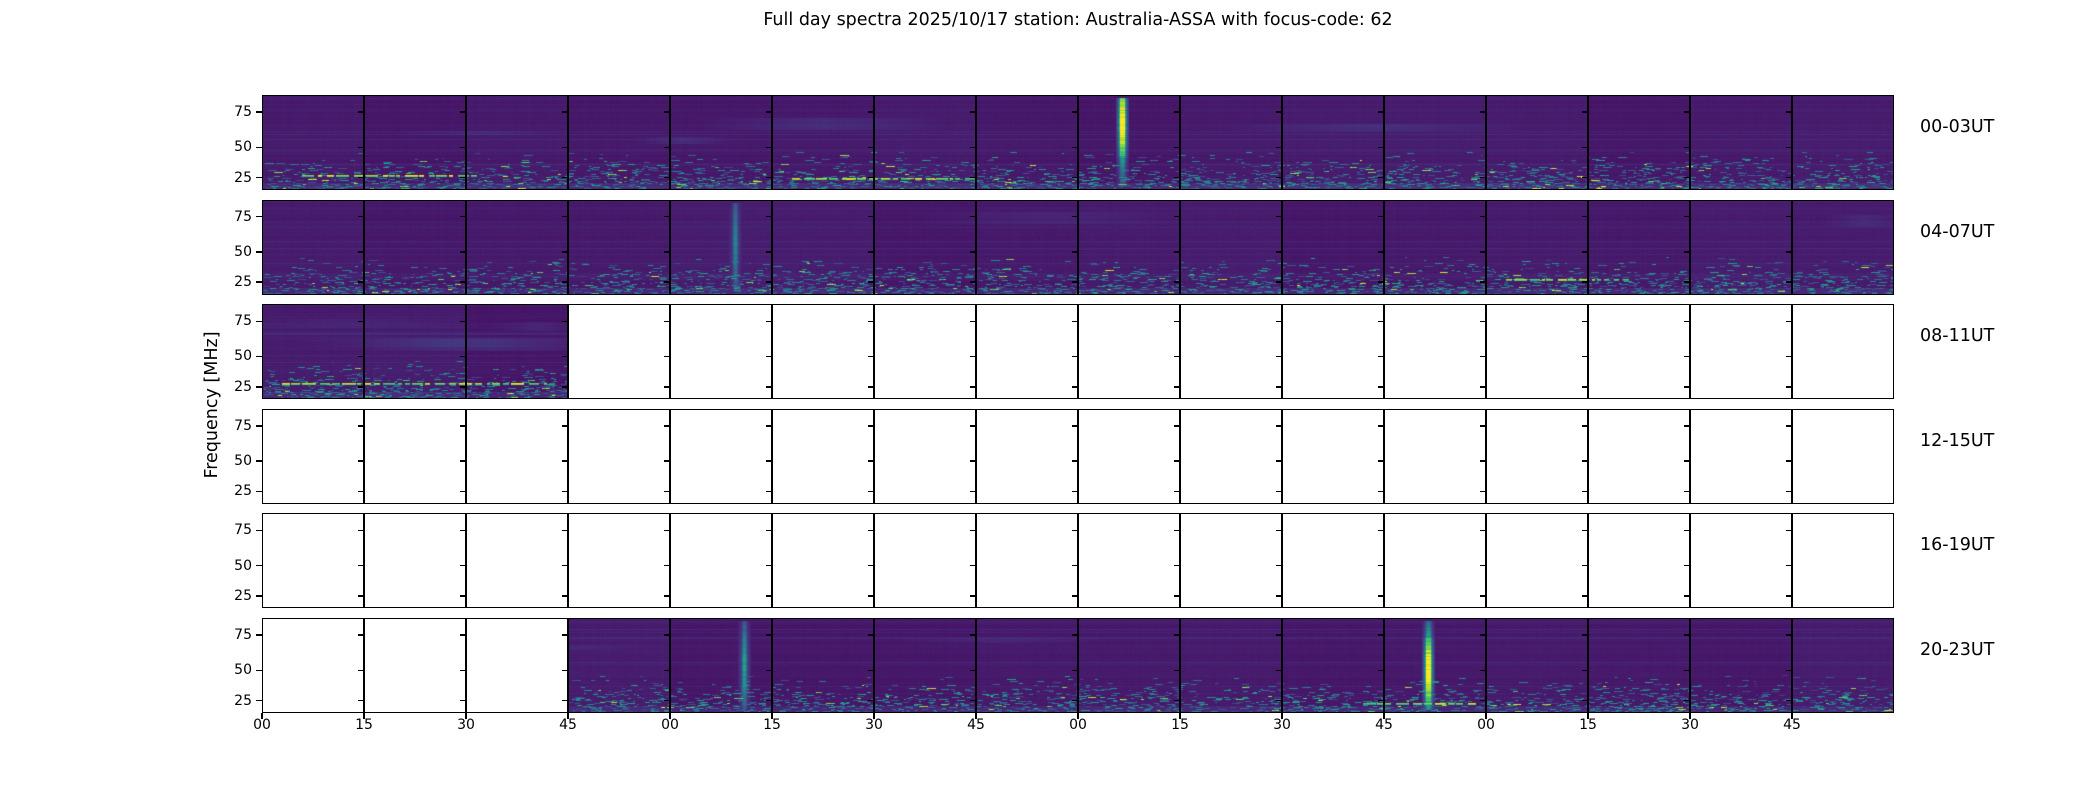 This screenshot has width=2100, height=800. I want to click on row-time-label: 08-11UT, so click(1957, 336).